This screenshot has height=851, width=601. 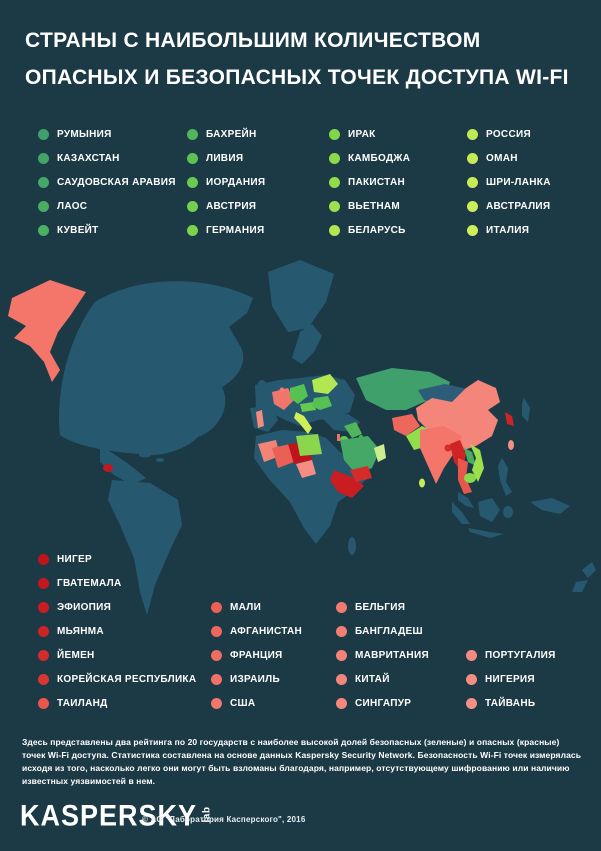 What do you see at coordinates (306, 469) in the screenshot?
I see `map-country-nigeria` at bounding box center [306, 469].